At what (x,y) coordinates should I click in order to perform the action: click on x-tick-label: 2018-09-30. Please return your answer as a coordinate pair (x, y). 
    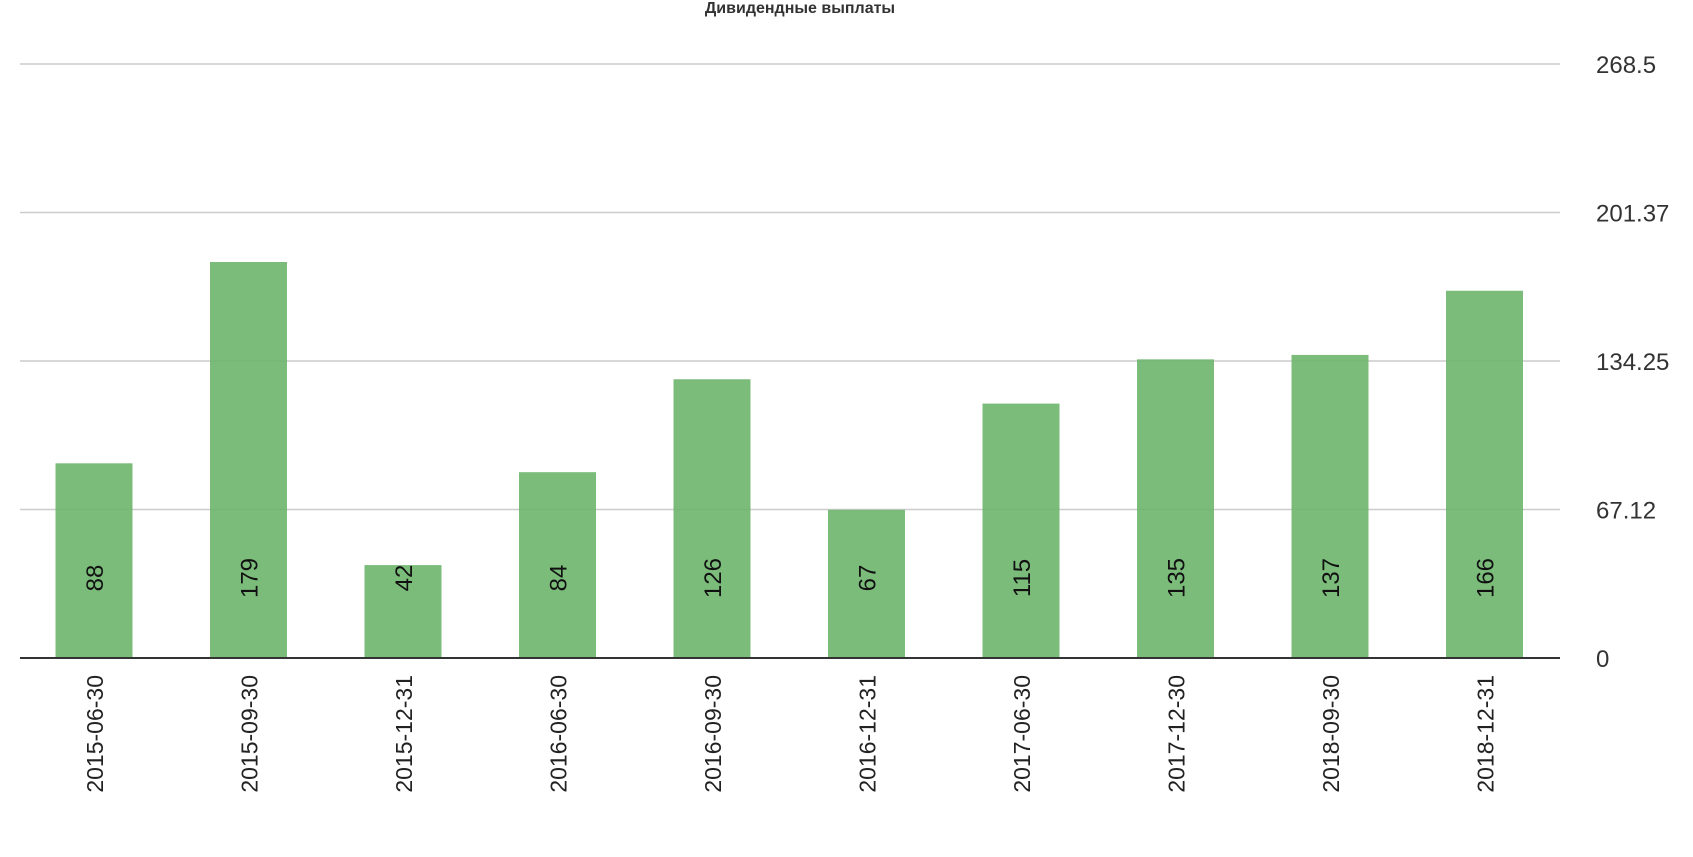
    Looking at the image, I should click on (1331, 734).